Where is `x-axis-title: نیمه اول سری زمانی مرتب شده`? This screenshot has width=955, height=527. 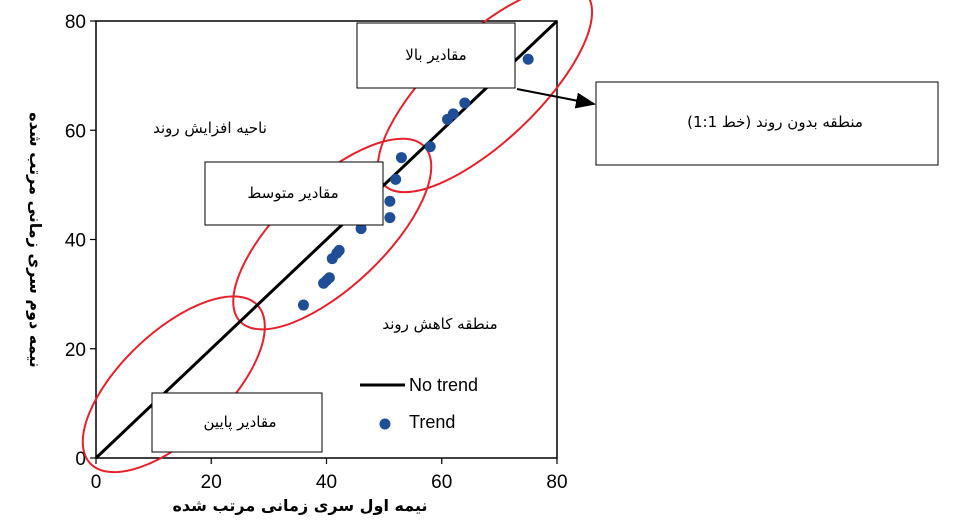 x-axis-title: نیمه اول سری زمانی مرتب شده is located at coordinates (299, 505).